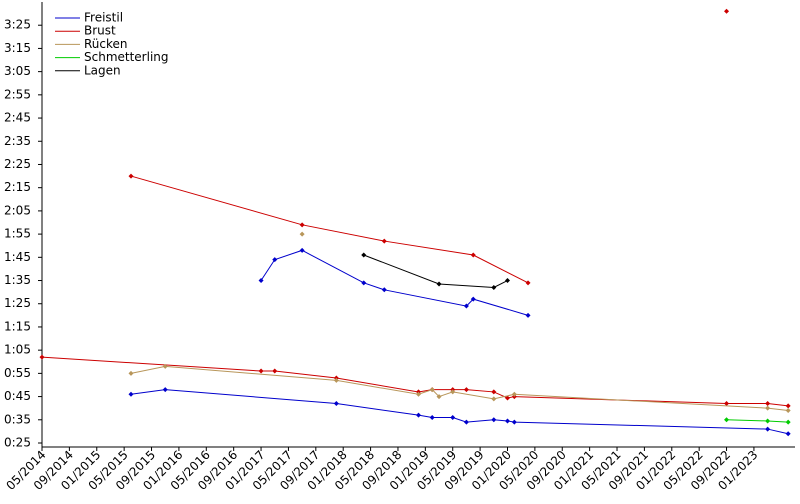 Image resolution: width=800 pixels, height=504 pixels. I want to click on y-tick-label: 0:45, so click(17, 396).